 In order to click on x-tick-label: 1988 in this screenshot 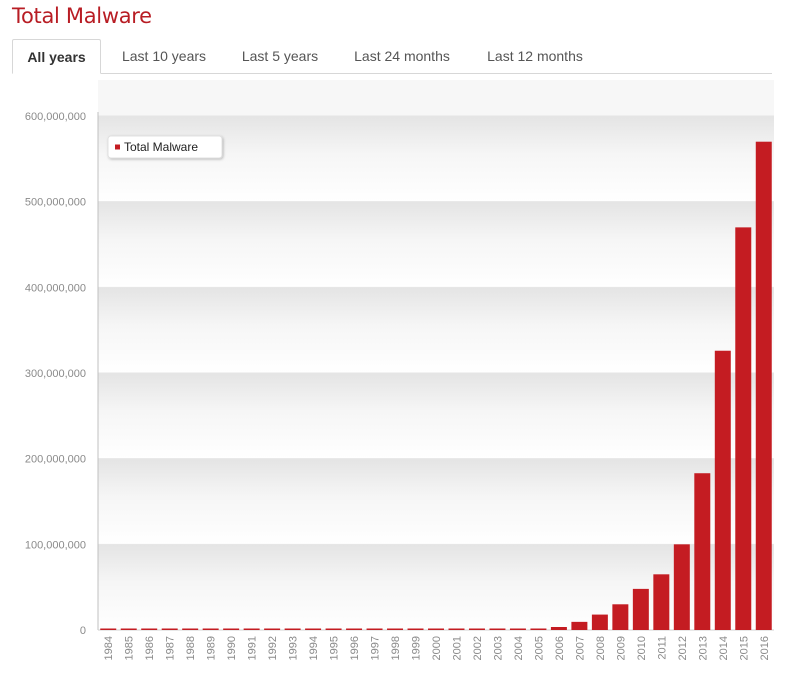, I will do `click(191, 648)`.